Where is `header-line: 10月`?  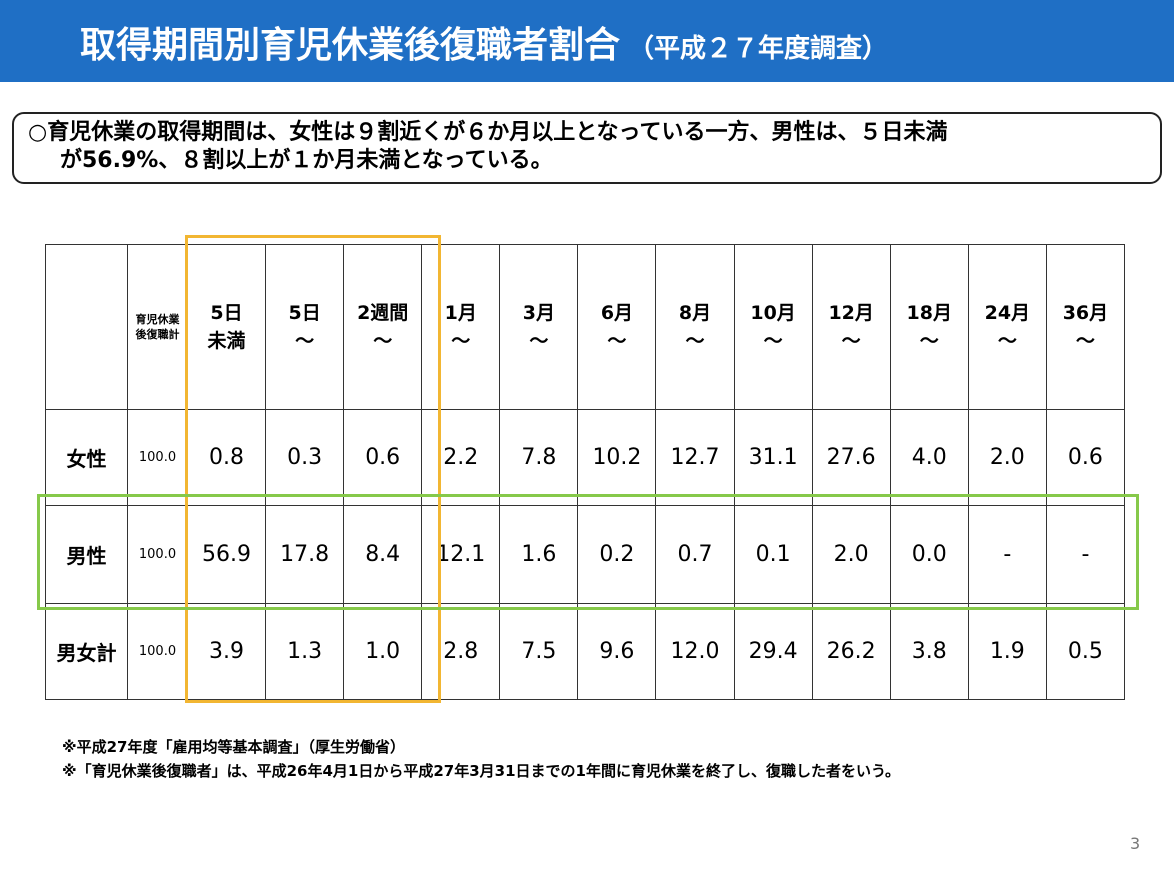 header-line: 10月 is located at coordinates (773, 313).